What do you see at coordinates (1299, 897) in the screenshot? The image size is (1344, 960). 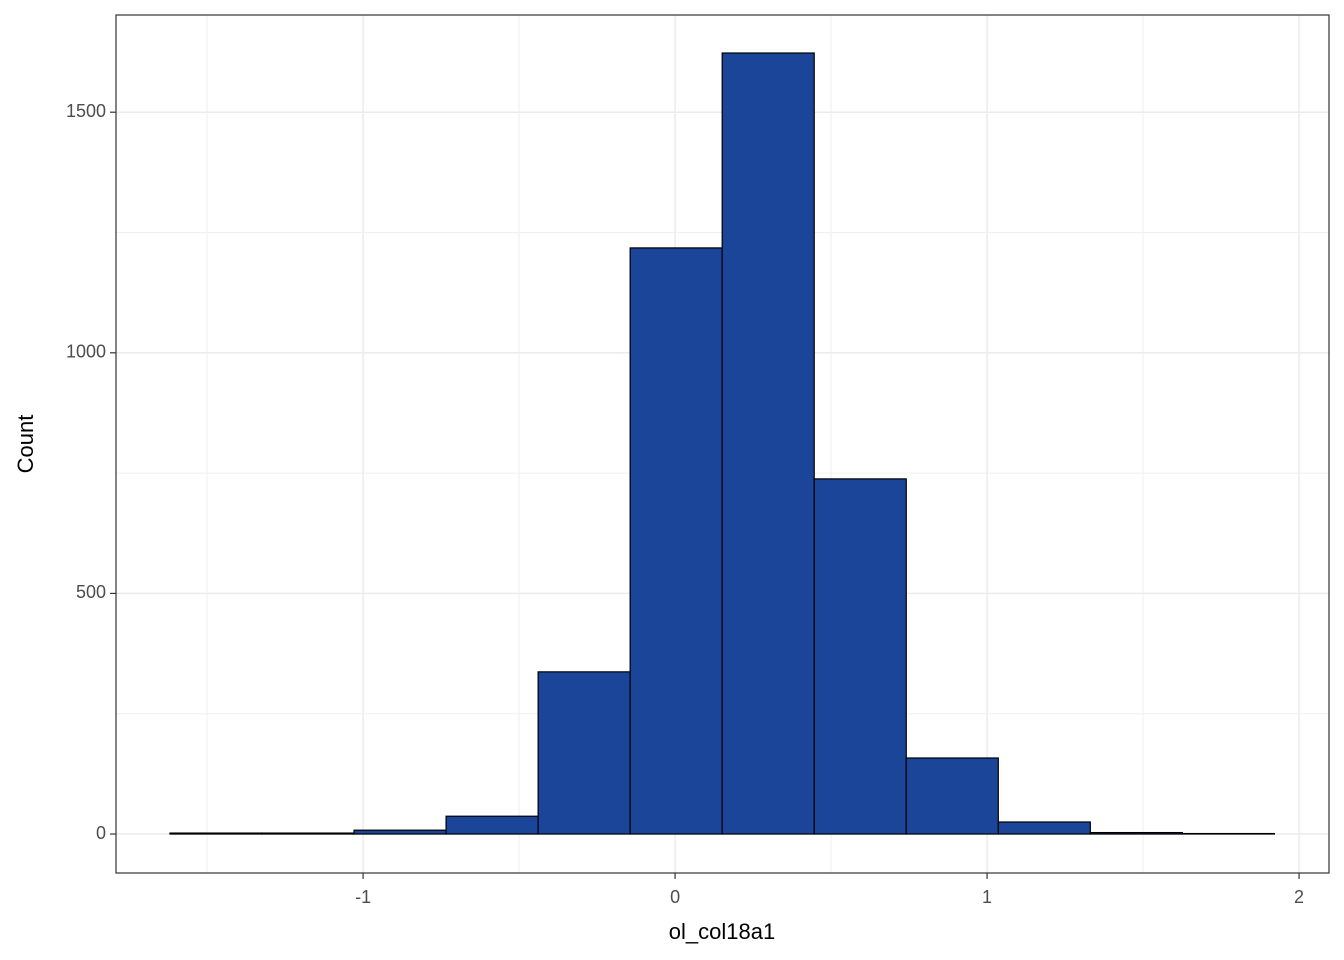 I see `x-tick-label: 2` at bounding box center [1299, 897].